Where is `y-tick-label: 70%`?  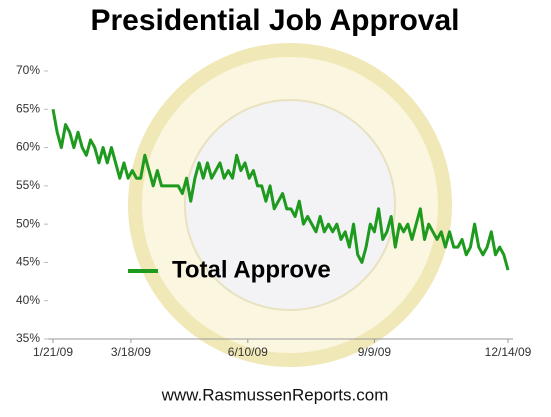 y-tick-label: 70% is located at coordinates (28, 70).